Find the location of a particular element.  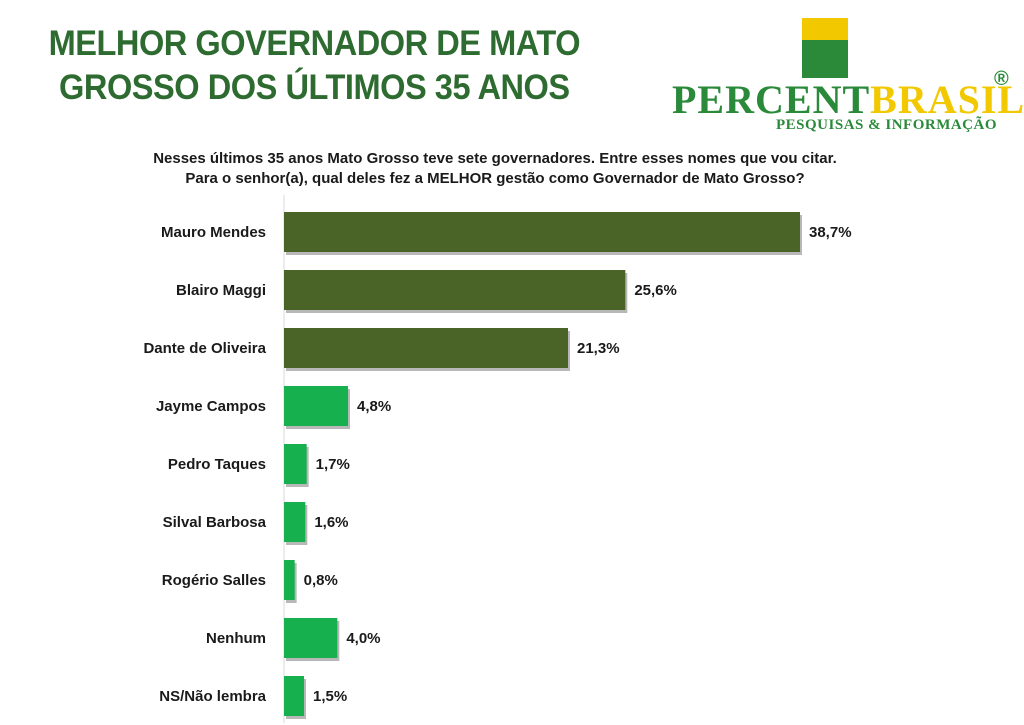

data-label: 4,8% is located at coordinates (374, 406).